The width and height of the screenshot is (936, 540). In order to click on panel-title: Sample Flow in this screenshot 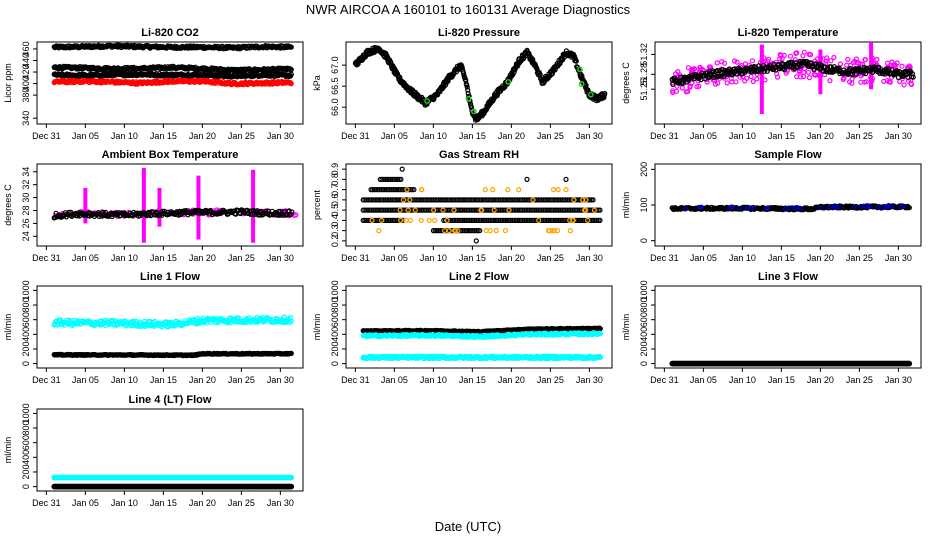, I will do `click(788, 155)`.